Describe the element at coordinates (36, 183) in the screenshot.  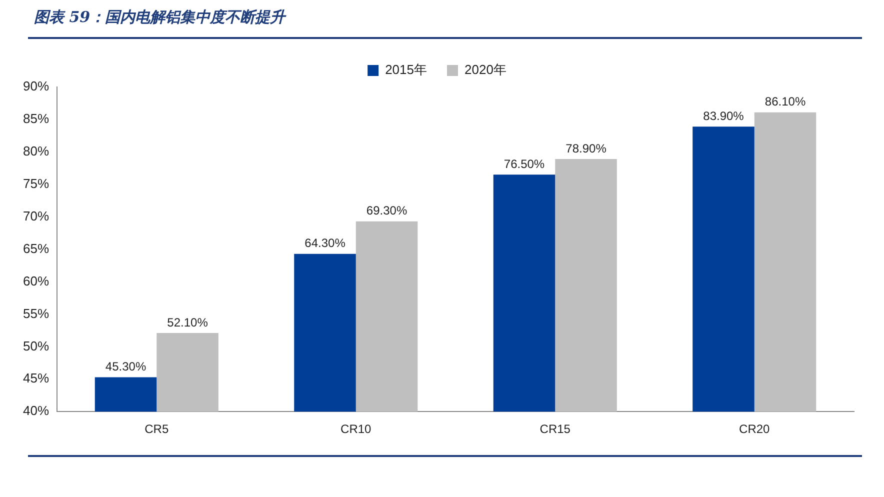
I see `y-tick-label: 75%` at that location.